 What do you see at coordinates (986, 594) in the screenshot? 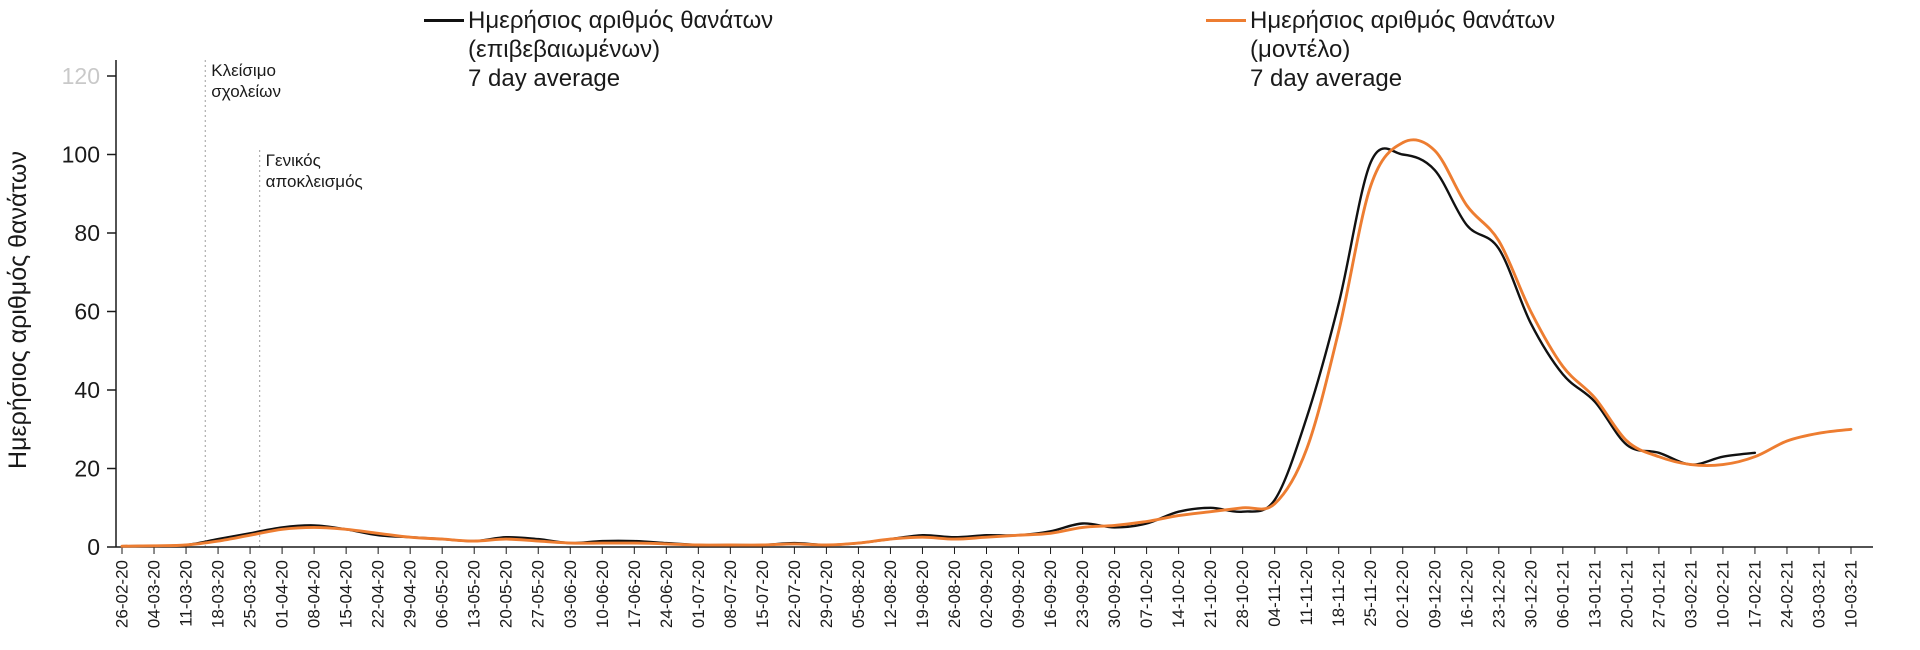
I see `x-tick-label: 02-09-20` at bounding box center [986, 594].